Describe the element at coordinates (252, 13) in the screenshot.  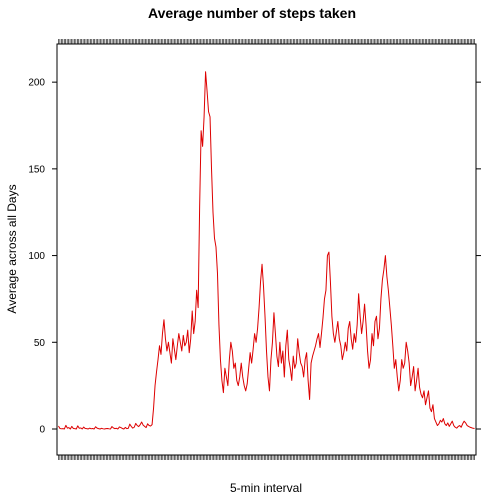
I see `chart-title: Average number of steps taken` at that location.